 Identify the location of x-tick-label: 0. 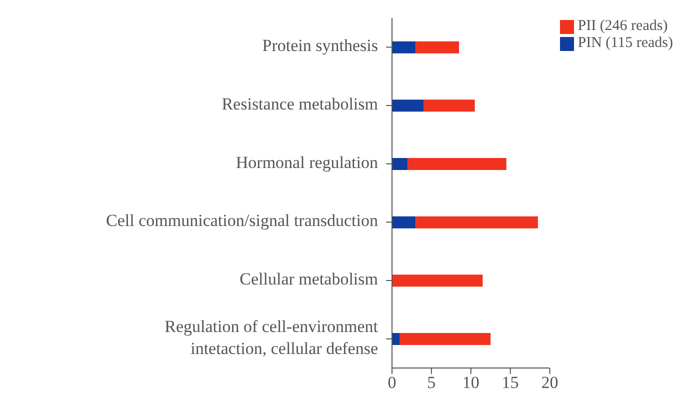
(392, 382).